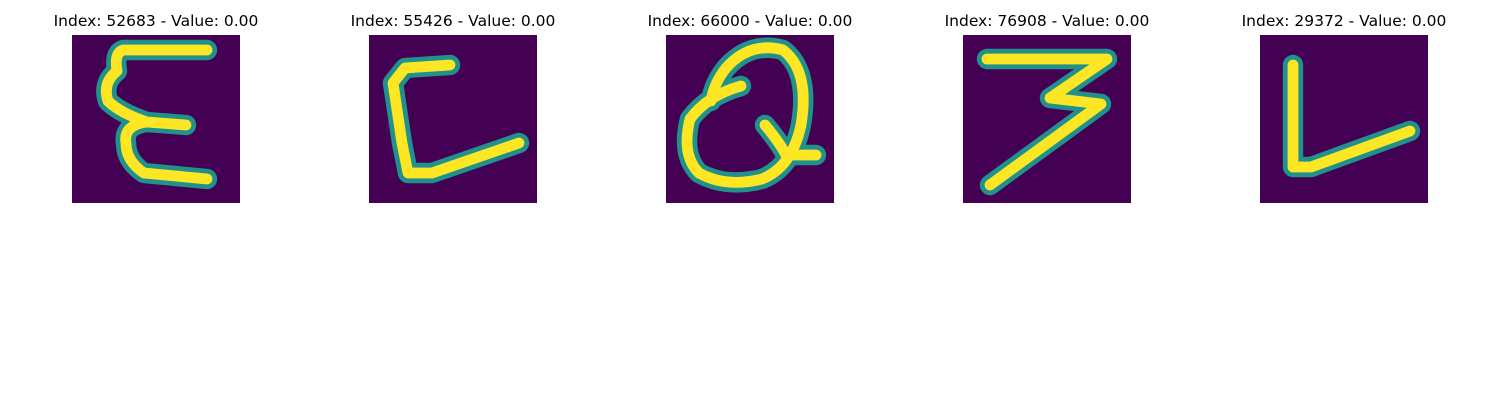  I want to click on panel-2: Index: 55426 - Value: 0.00, so click(453, 105).